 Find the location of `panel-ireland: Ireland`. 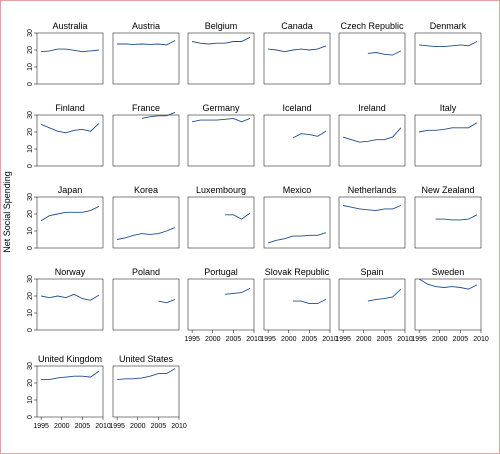

panel-ireland: Ireland is located at coordinates (372, 135).